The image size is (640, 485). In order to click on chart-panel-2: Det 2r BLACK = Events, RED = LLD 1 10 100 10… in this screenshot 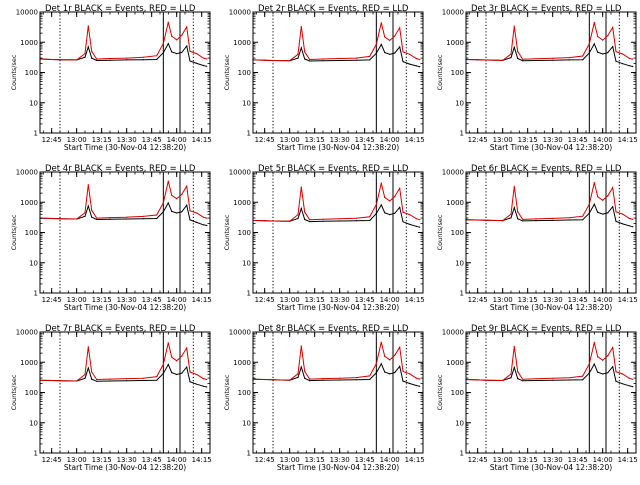, I will do `click(324, 78)`.